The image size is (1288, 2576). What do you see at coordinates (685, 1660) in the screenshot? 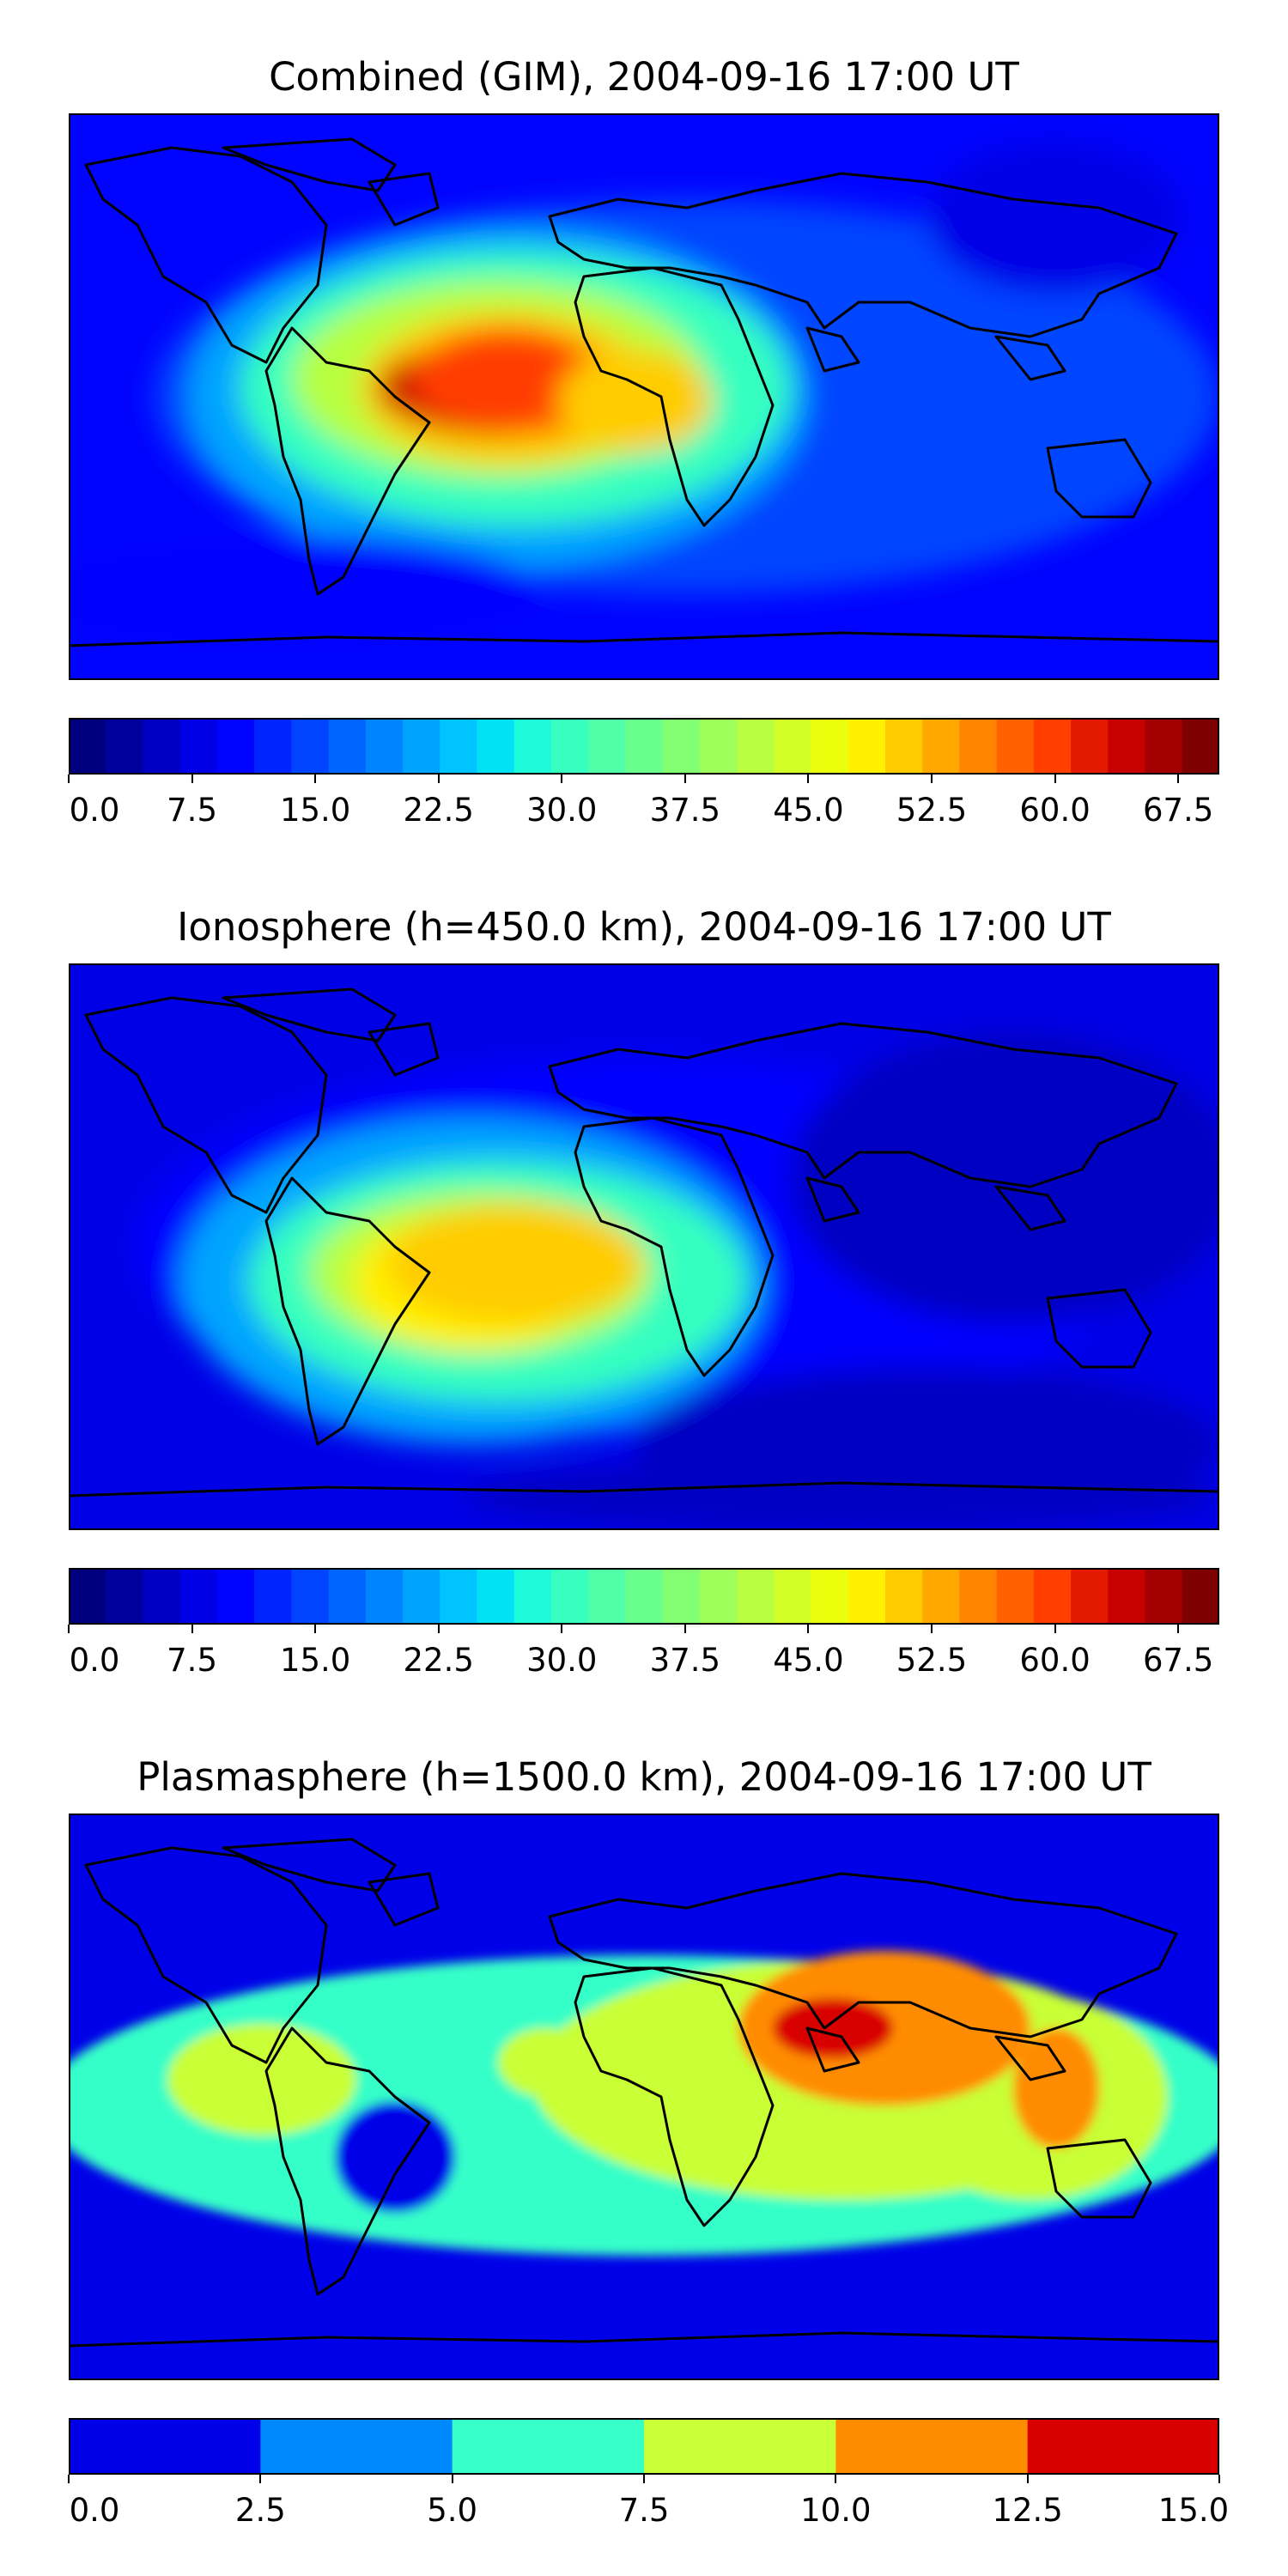
I see `colorbar-tick-label: 37.5` at bounding box center [685, 1660].